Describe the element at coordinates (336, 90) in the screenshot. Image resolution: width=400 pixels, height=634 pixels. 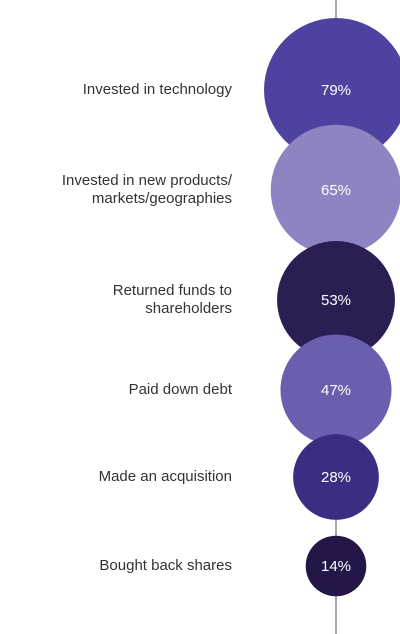
I see `data-label: 79%` at that location.